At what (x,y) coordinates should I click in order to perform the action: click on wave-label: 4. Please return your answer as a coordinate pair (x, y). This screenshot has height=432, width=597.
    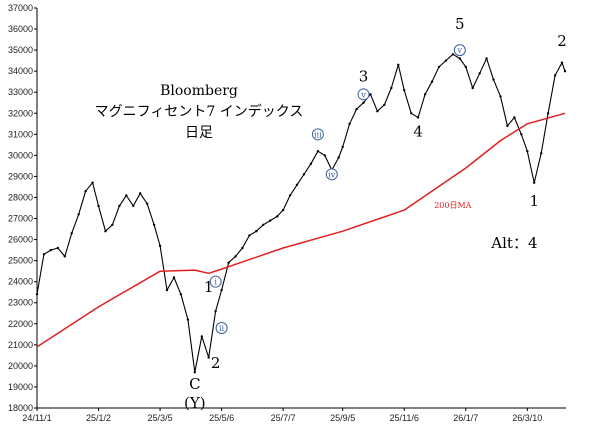
    Looking at the image, I should click on (418, 131).